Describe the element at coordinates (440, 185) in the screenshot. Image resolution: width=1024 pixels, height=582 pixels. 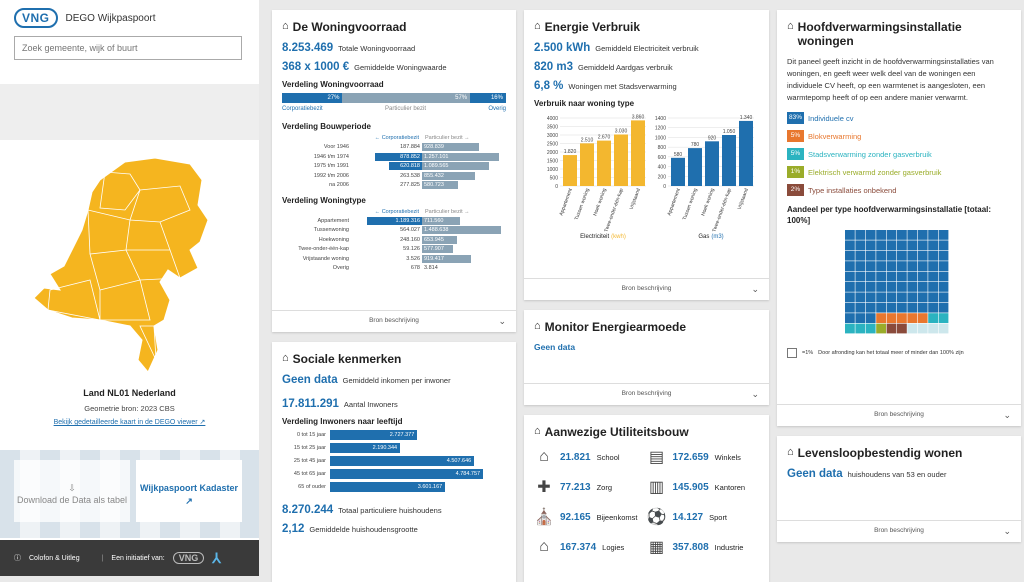
I see `bar-particulier: 580.723` at that location.